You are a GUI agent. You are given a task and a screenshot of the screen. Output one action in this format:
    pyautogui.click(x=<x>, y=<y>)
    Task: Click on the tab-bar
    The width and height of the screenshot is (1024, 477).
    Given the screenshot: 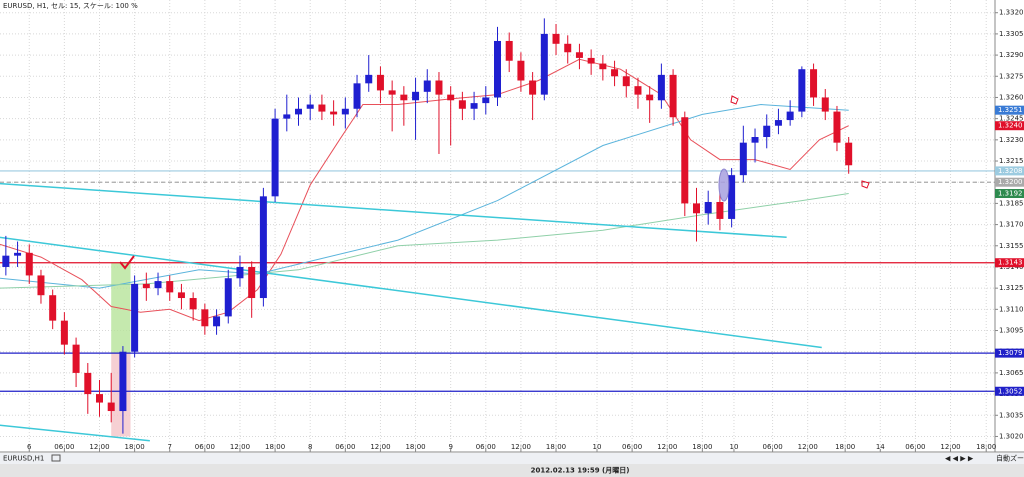 What is the action you would take?
    pyautogui.click(x=512, y=458)
    